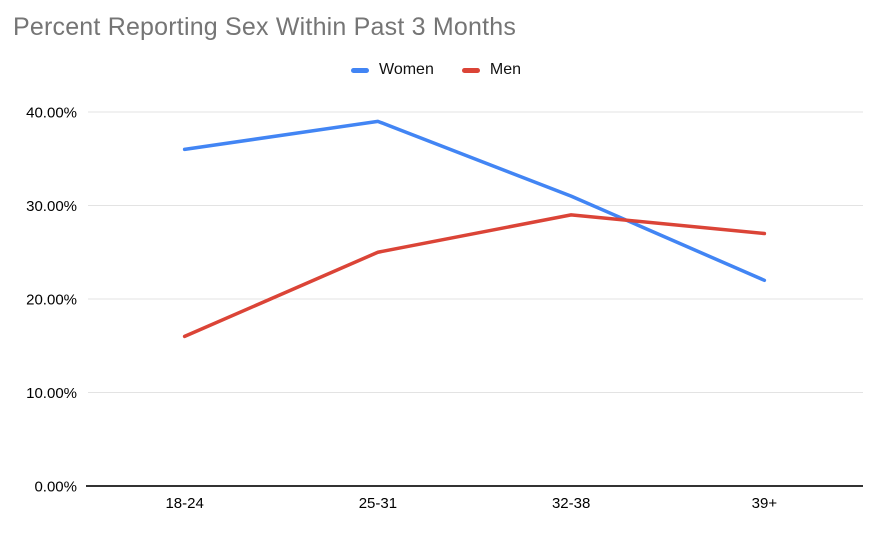 Image resolution: width=872 pixels, height=534 pixels. What do you see at coordinates (51, 300) in the screenshot?
I see `y-tick-label: 20.00%` at bounding box center [51, 300].